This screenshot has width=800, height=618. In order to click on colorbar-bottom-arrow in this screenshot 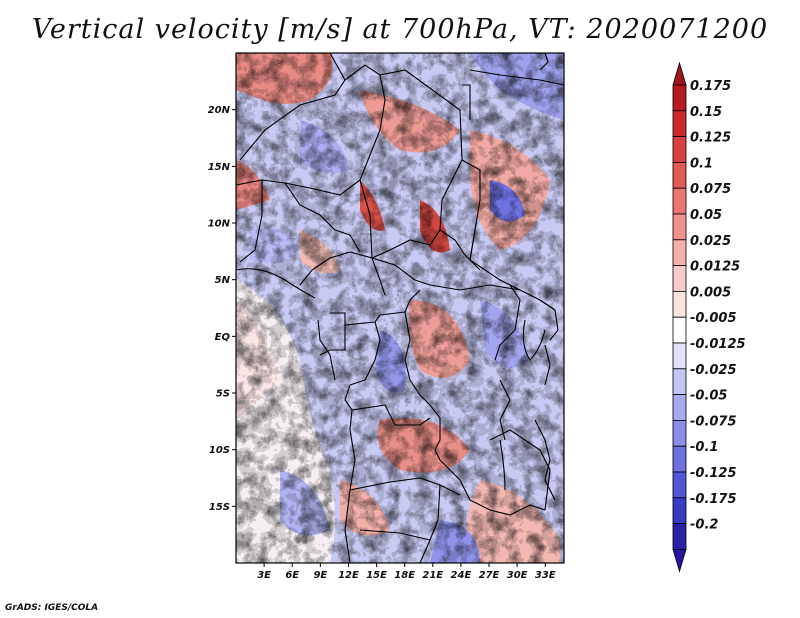, I will do `click(679, 561)`.